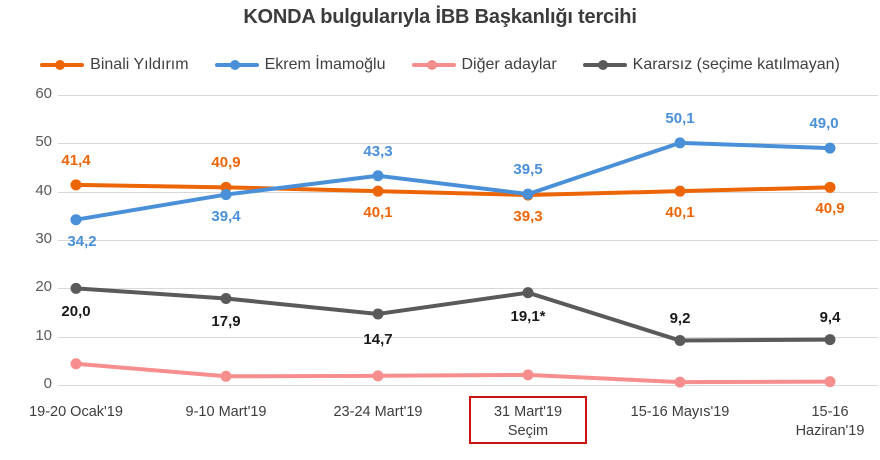 The height and width of the screenshot is (460, 880). I want to click on legend-item-1: Binali Yıldırım, so click(114, 65).